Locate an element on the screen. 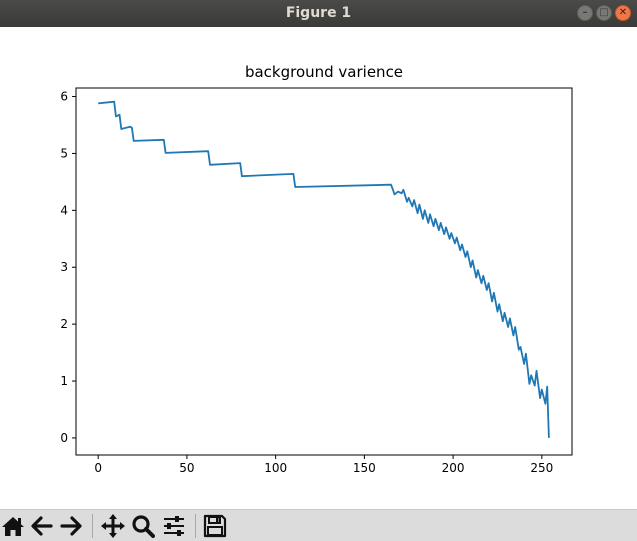 The width and height of the screenshot is (637, 541). maximize-icon: □ is located at coordinates (604, 12).